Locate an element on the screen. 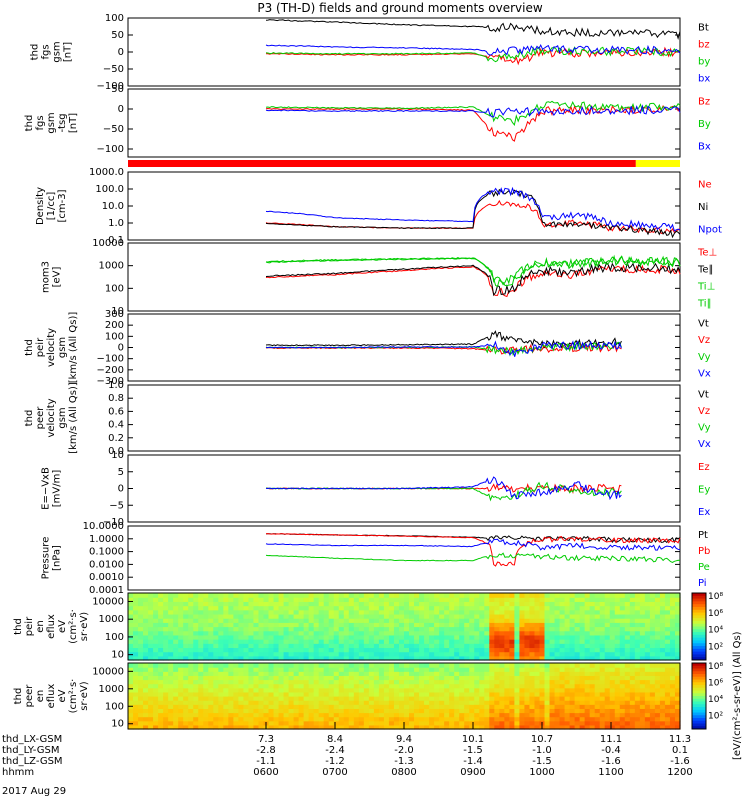 This screenshot has height=800, width=750. y-tick-label: 10 is located at coordinates (117, 455).